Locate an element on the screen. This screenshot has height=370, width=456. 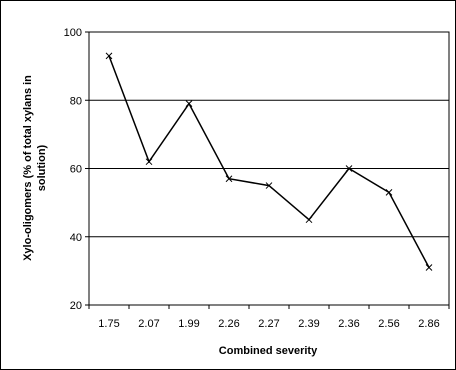
x-tick-label: 2.07 is located at coordinates (148, 324).